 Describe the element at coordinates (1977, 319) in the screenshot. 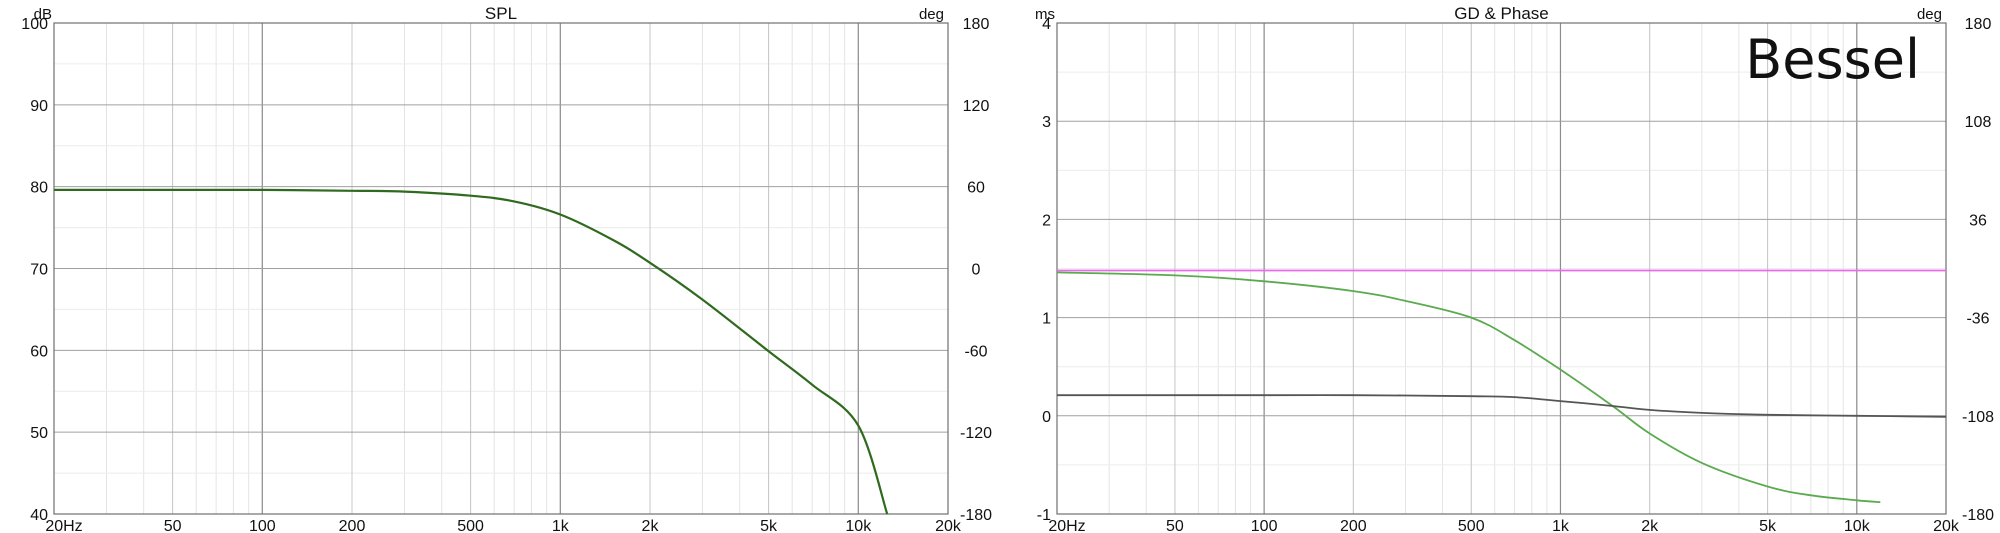

I see `y-tick-label-right: -36` at that location.